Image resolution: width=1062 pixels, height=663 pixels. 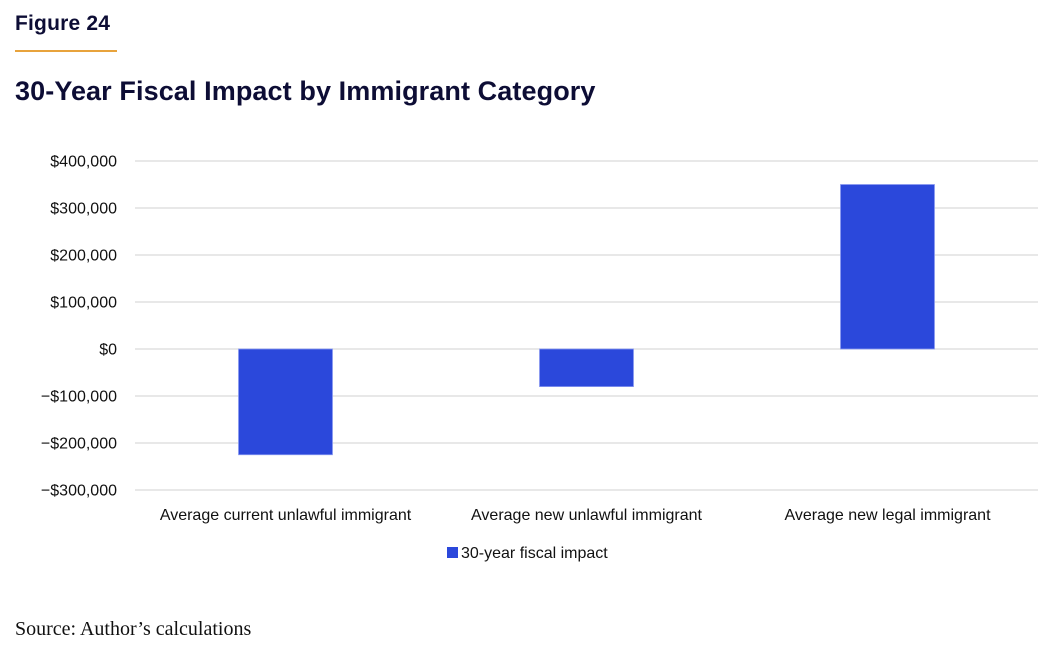 What do you see at coordinates (79, 444) in the screenshot?
I see `y-tick-label: −$200,000` at bounding box center [79, 444].